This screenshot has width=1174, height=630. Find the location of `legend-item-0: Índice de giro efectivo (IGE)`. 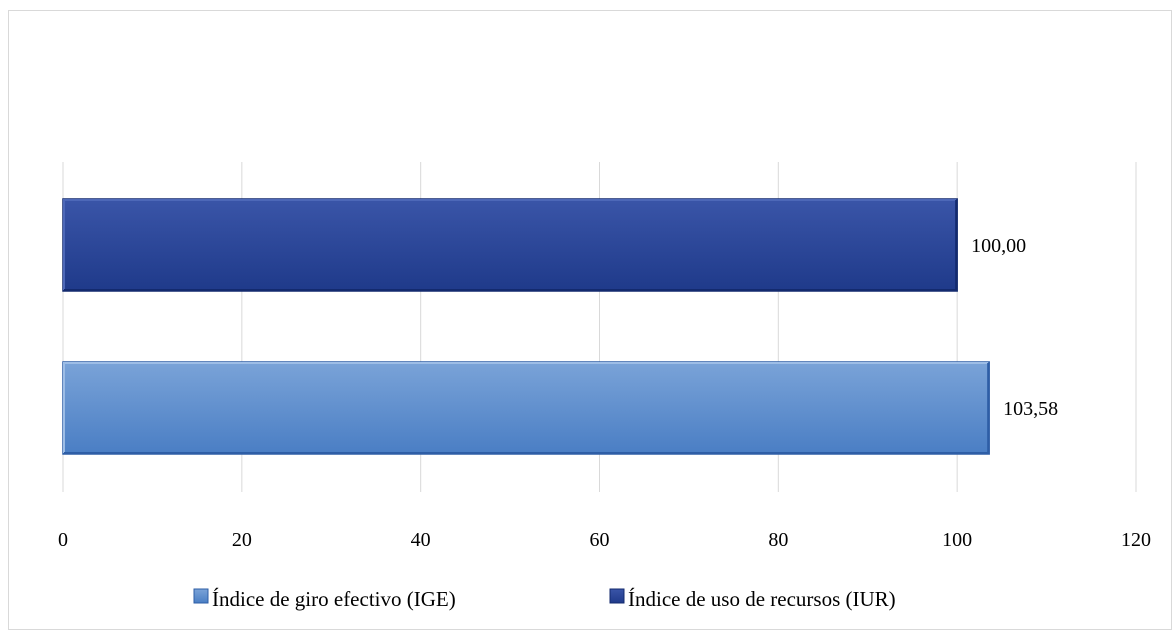

legend-item-0: Índice de giro efectivo (IGE) is located at coordinates (324, 599).